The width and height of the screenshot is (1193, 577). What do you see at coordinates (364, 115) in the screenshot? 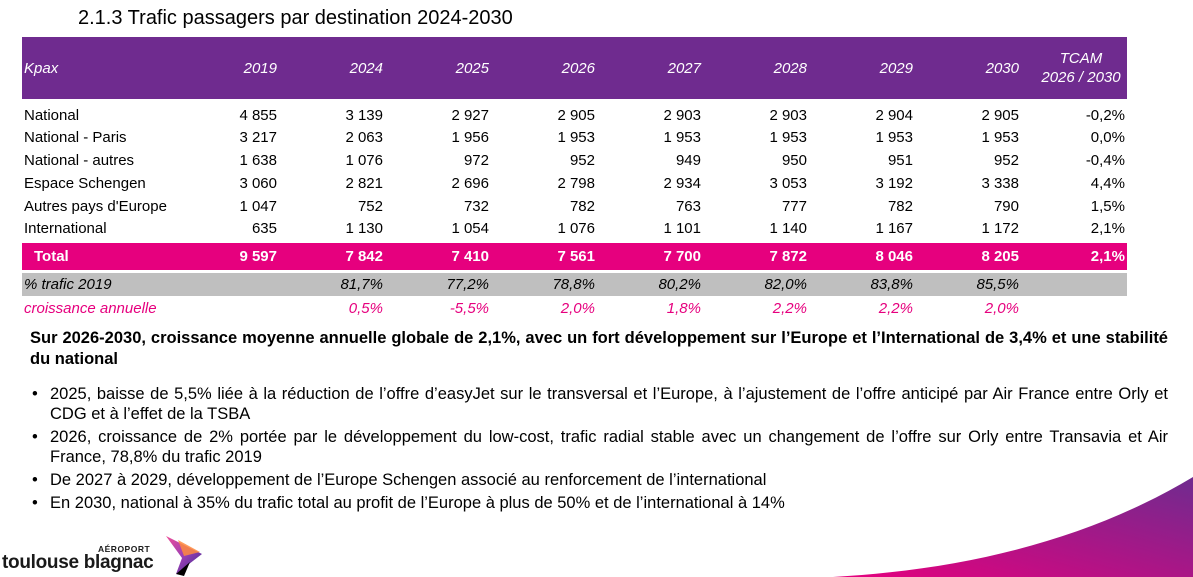
I see `destination-value: 3 139` at bounding box center [364, 115].